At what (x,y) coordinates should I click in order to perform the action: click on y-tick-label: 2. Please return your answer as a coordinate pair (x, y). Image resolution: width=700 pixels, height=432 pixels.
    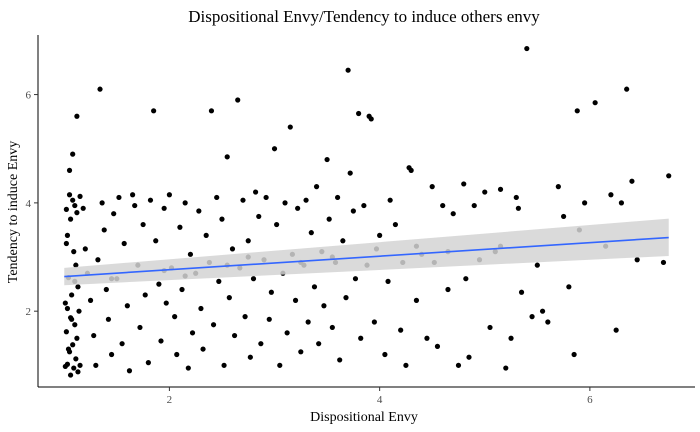
    Looking at the image, I should click on (29, 312).